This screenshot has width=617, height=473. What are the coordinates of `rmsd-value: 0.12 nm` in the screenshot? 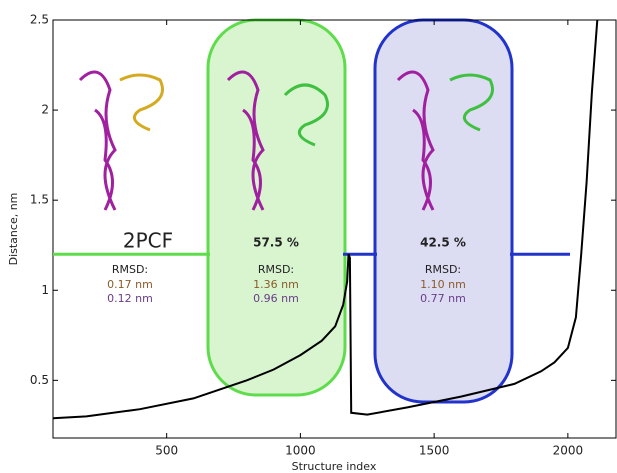 It's located at (130, 298).